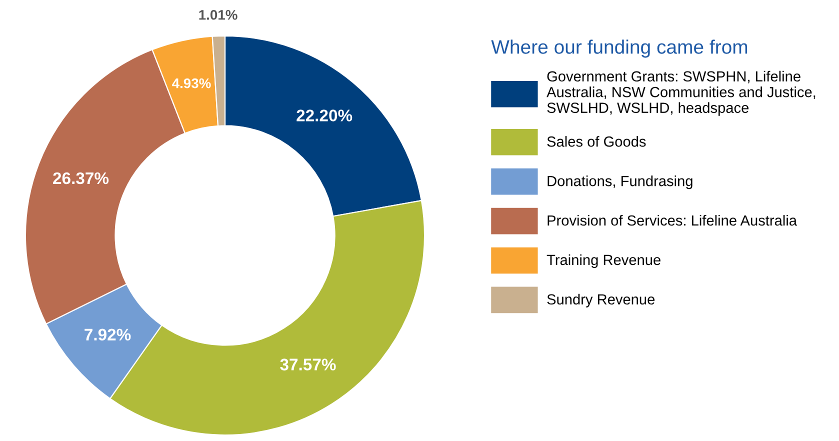 The height and width of the screenshot is (441, 839). Describe the element at coordinates (673, 220) in the screenshot. I see `legend-label: Provision of Services: Lifeline Australia` at that location.